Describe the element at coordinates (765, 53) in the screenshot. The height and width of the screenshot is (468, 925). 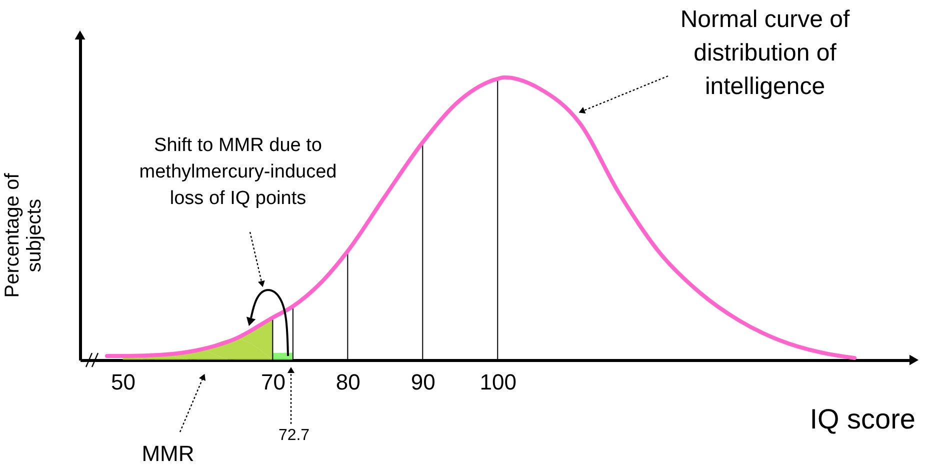
I see `annotation: Normal curve of distribution of intelligence` at that location.